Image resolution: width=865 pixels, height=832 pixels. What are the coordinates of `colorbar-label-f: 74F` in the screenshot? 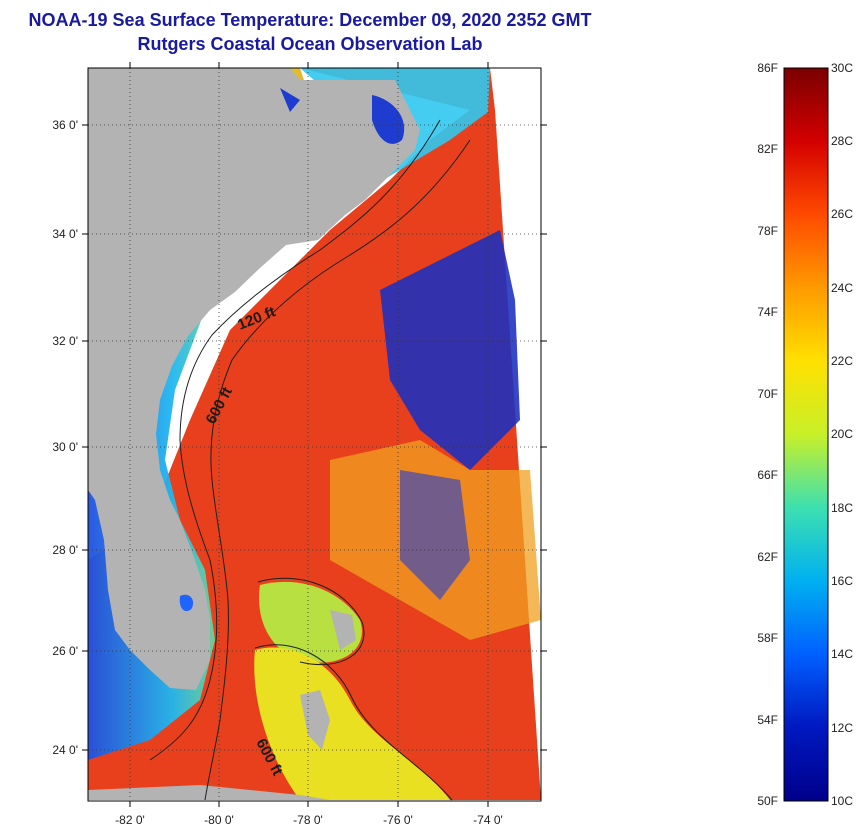 It's located at (767, 312).